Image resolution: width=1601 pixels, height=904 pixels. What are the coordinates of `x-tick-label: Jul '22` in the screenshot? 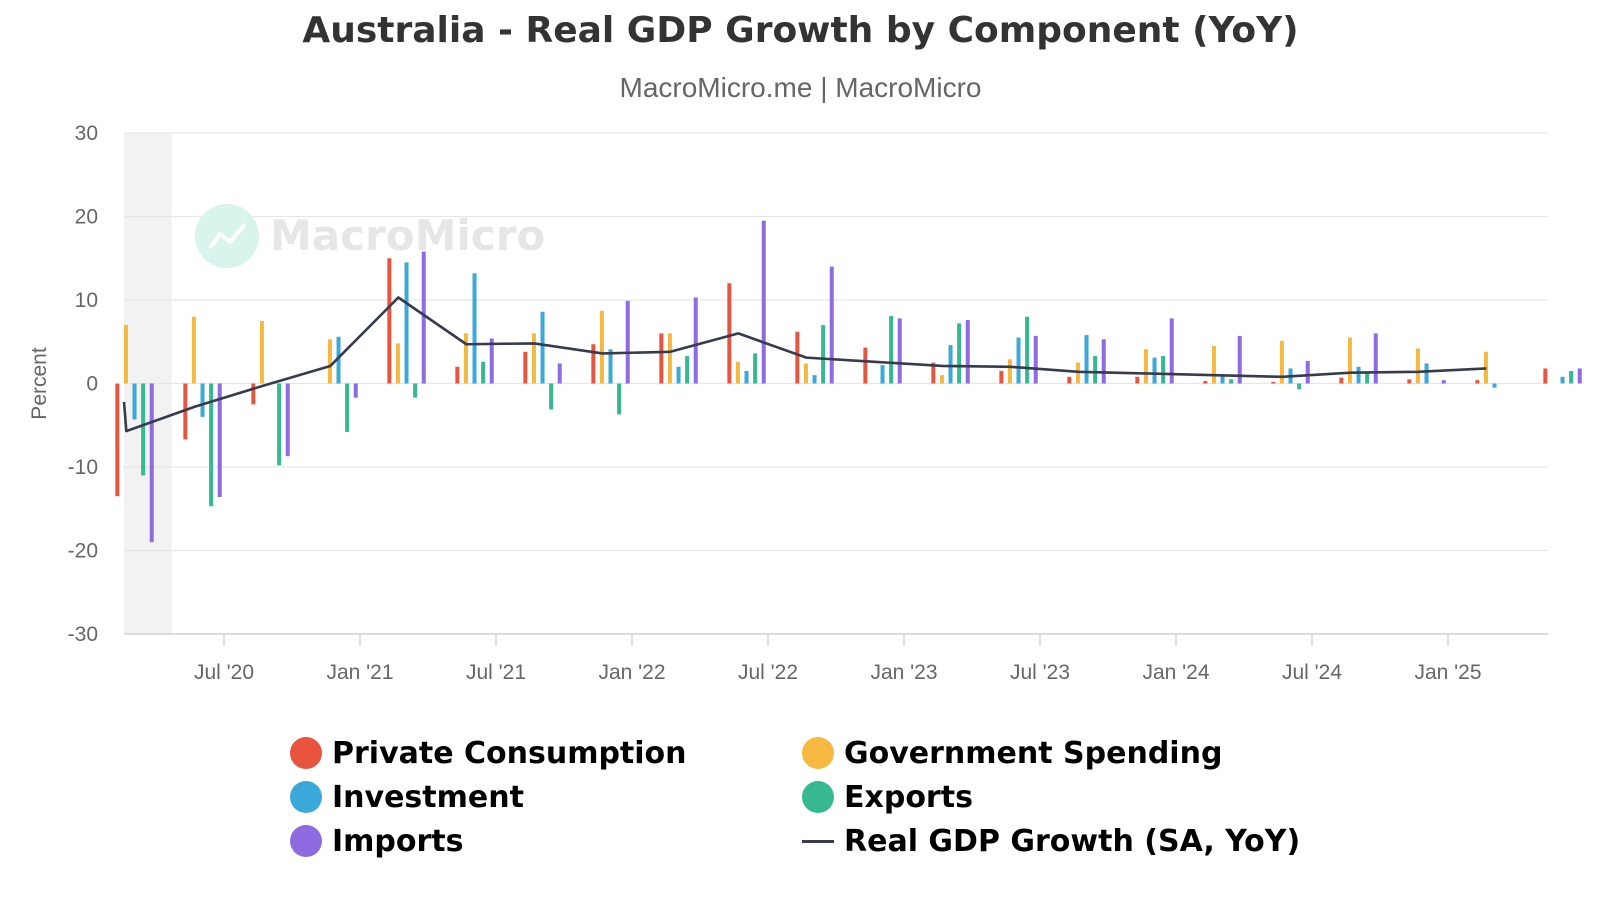 It's located at (768, 672).